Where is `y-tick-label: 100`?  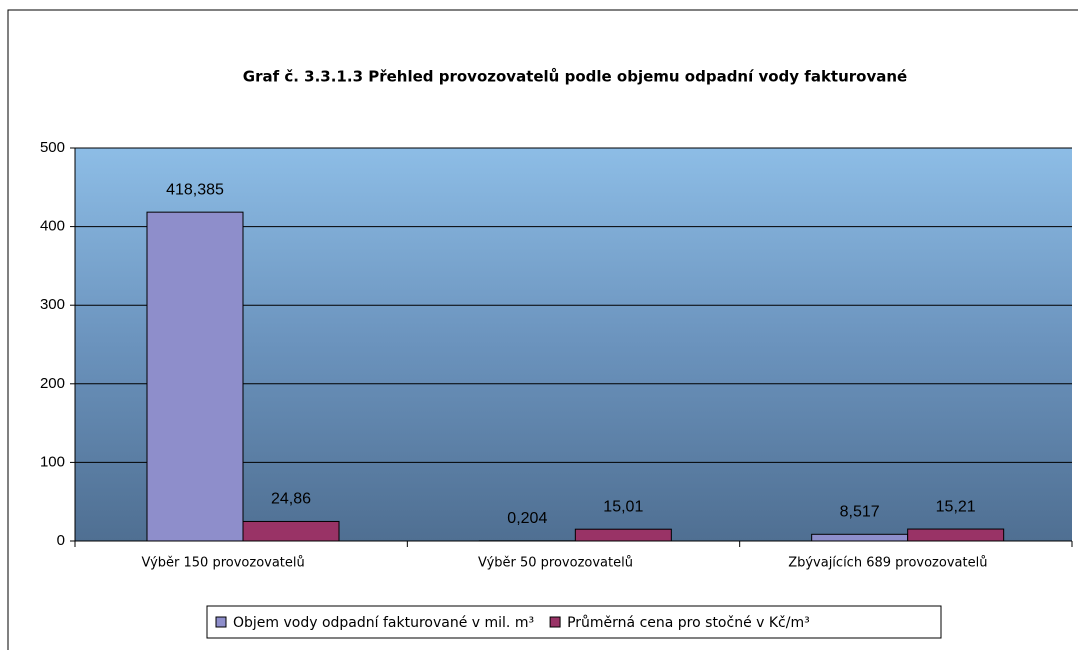
y-tick-label: 100 is located at coordinates (52, 461).